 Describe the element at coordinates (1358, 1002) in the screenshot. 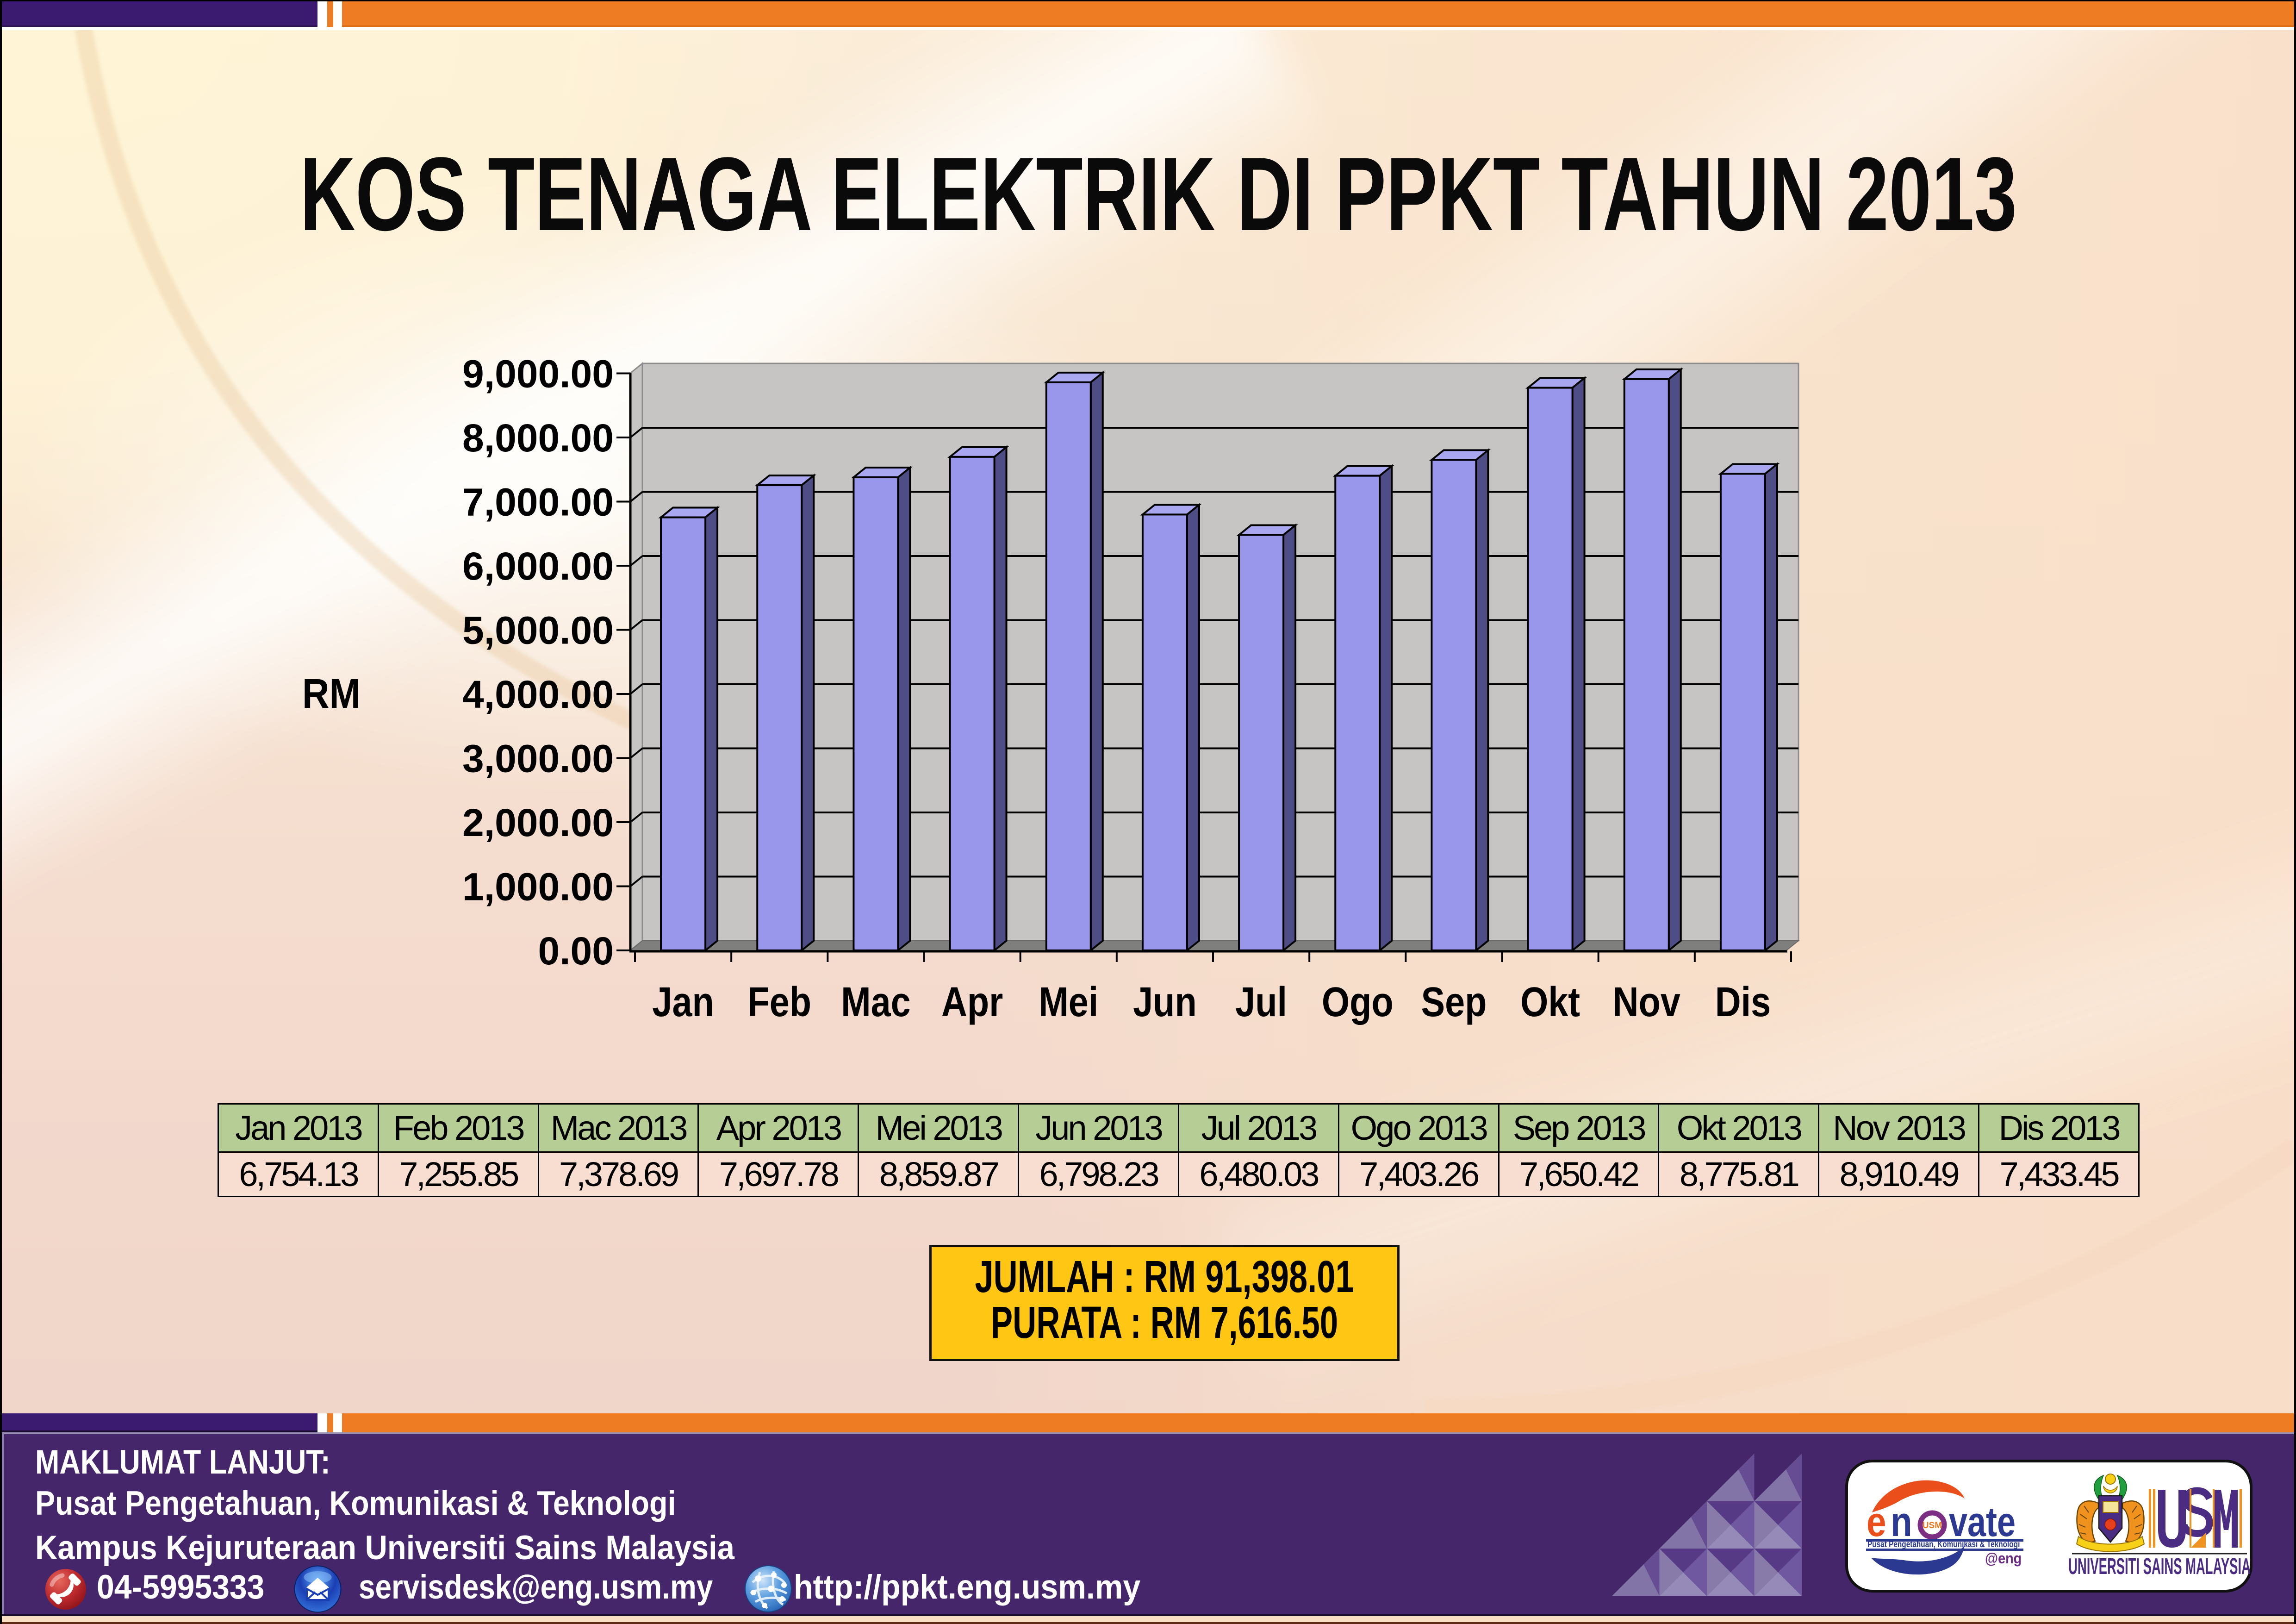

I see `svg-text: Ogo` at that location.